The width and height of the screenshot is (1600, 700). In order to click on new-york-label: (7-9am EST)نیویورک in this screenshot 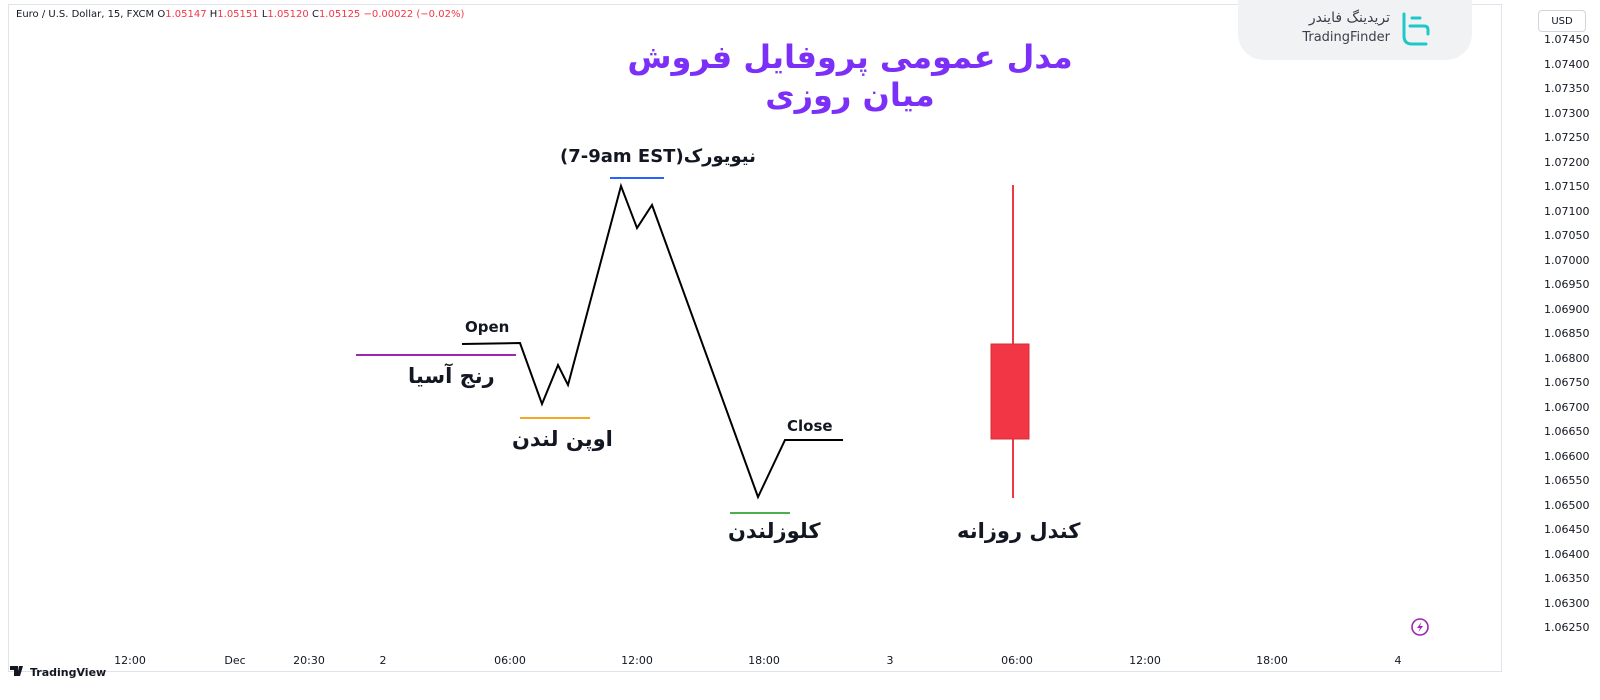, I will do `click(658, 156)`.